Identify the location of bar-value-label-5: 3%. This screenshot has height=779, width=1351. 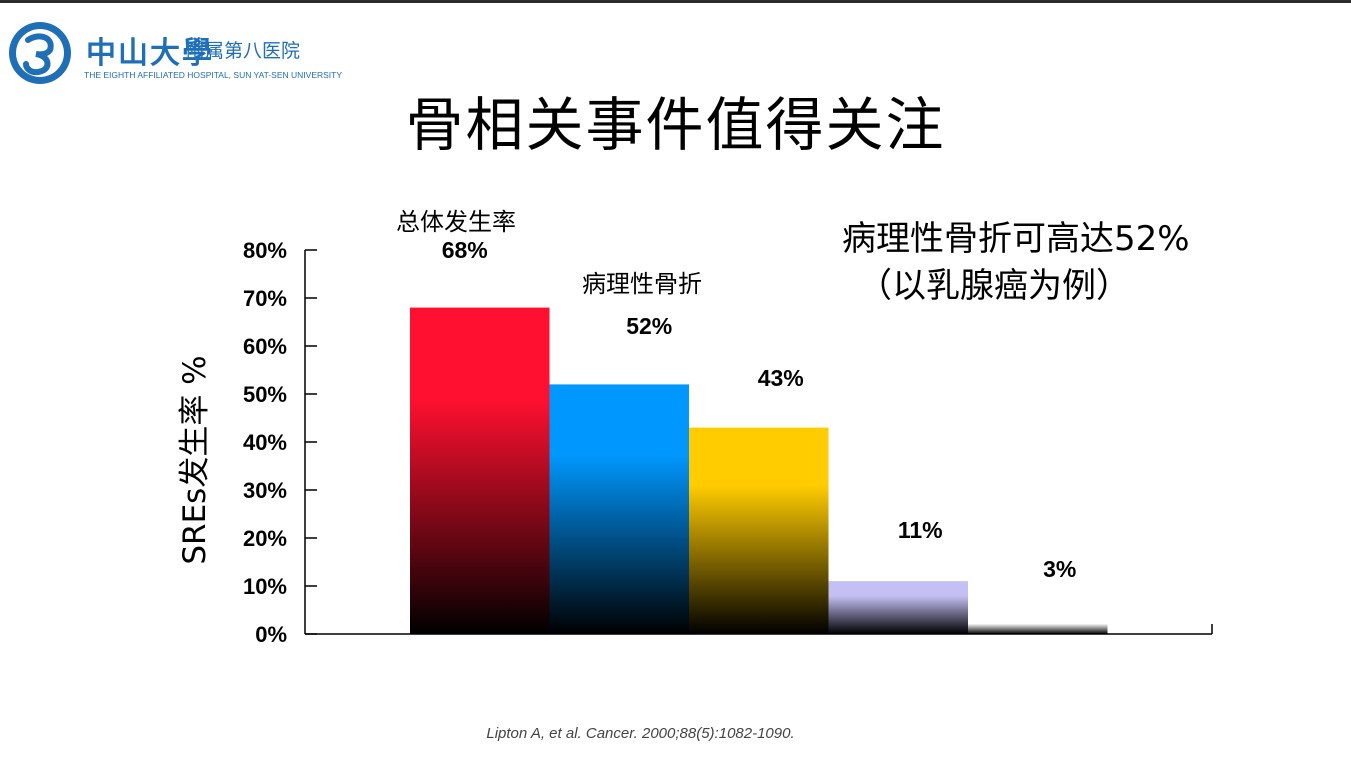
(1059, 569).